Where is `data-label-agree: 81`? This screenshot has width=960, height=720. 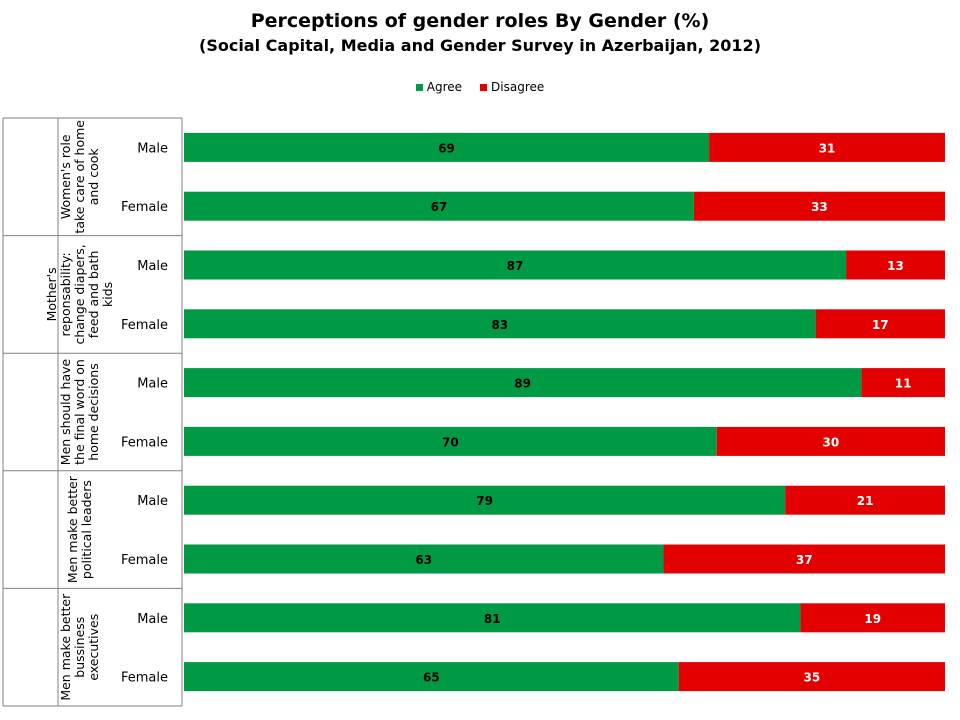 data-label-agree: 81 is located at coordinates (492, 619).